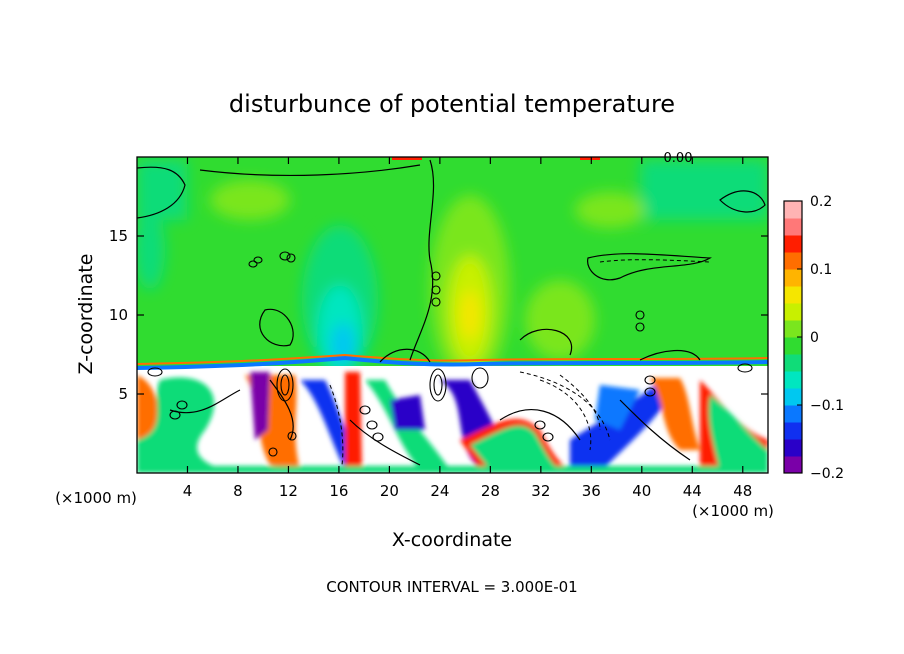 Image resolution: width=904 pixels, height=654 pixels. What do you see at coordinates (238, 491) in the screenshot?
I see `x-tick-label: 8` at bounding box center [238, 491].